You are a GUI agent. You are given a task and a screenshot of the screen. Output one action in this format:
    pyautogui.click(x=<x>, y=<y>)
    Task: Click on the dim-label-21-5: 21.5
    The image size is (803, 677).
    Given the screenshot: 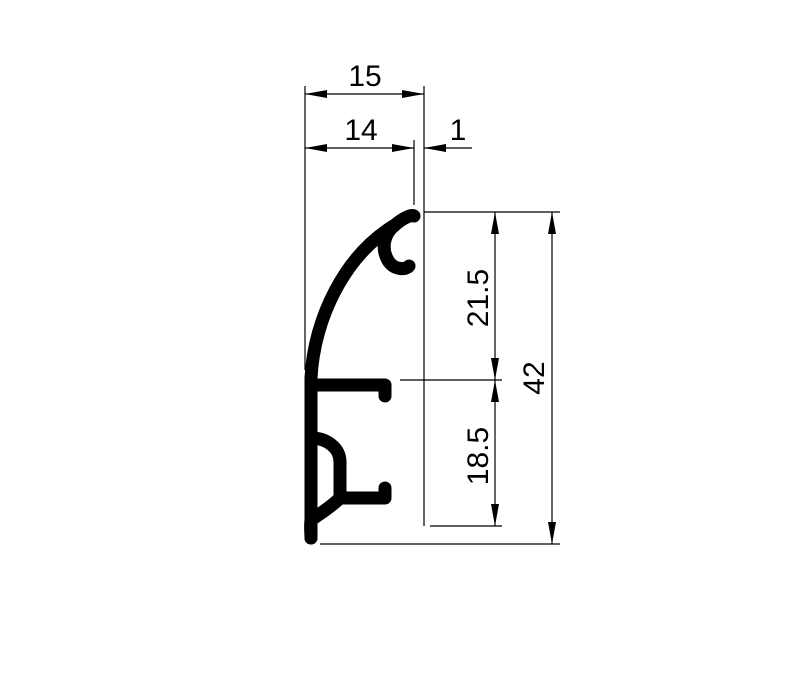 What is the action you would take?
    pyautogui.click(x=478, y=298)
    